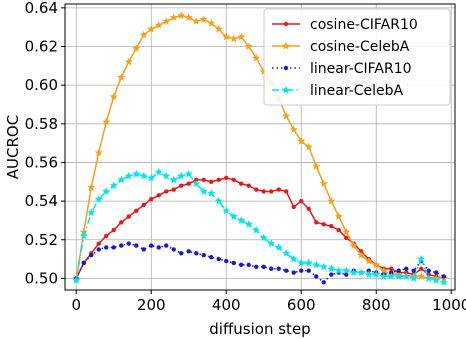  Describe the element at coordinates (41, 47) in the screenshot. I see `y-tick-label: 0.62` at that location.